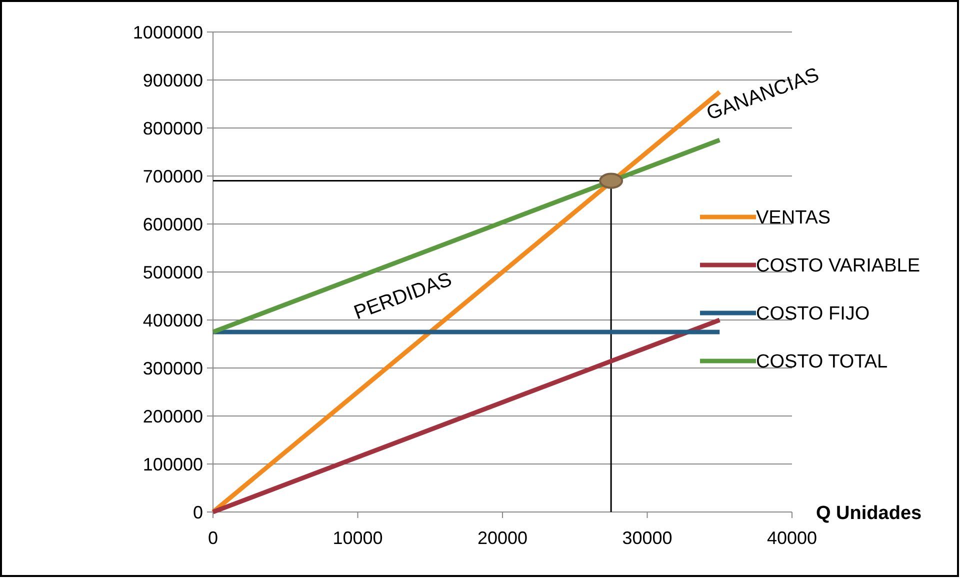 This screenshot has width=961, height=579. What do you see at coordinates (172, 224) in the screenshot?
I see `y-tick-label: 600000` at bounding box center [172, 224].